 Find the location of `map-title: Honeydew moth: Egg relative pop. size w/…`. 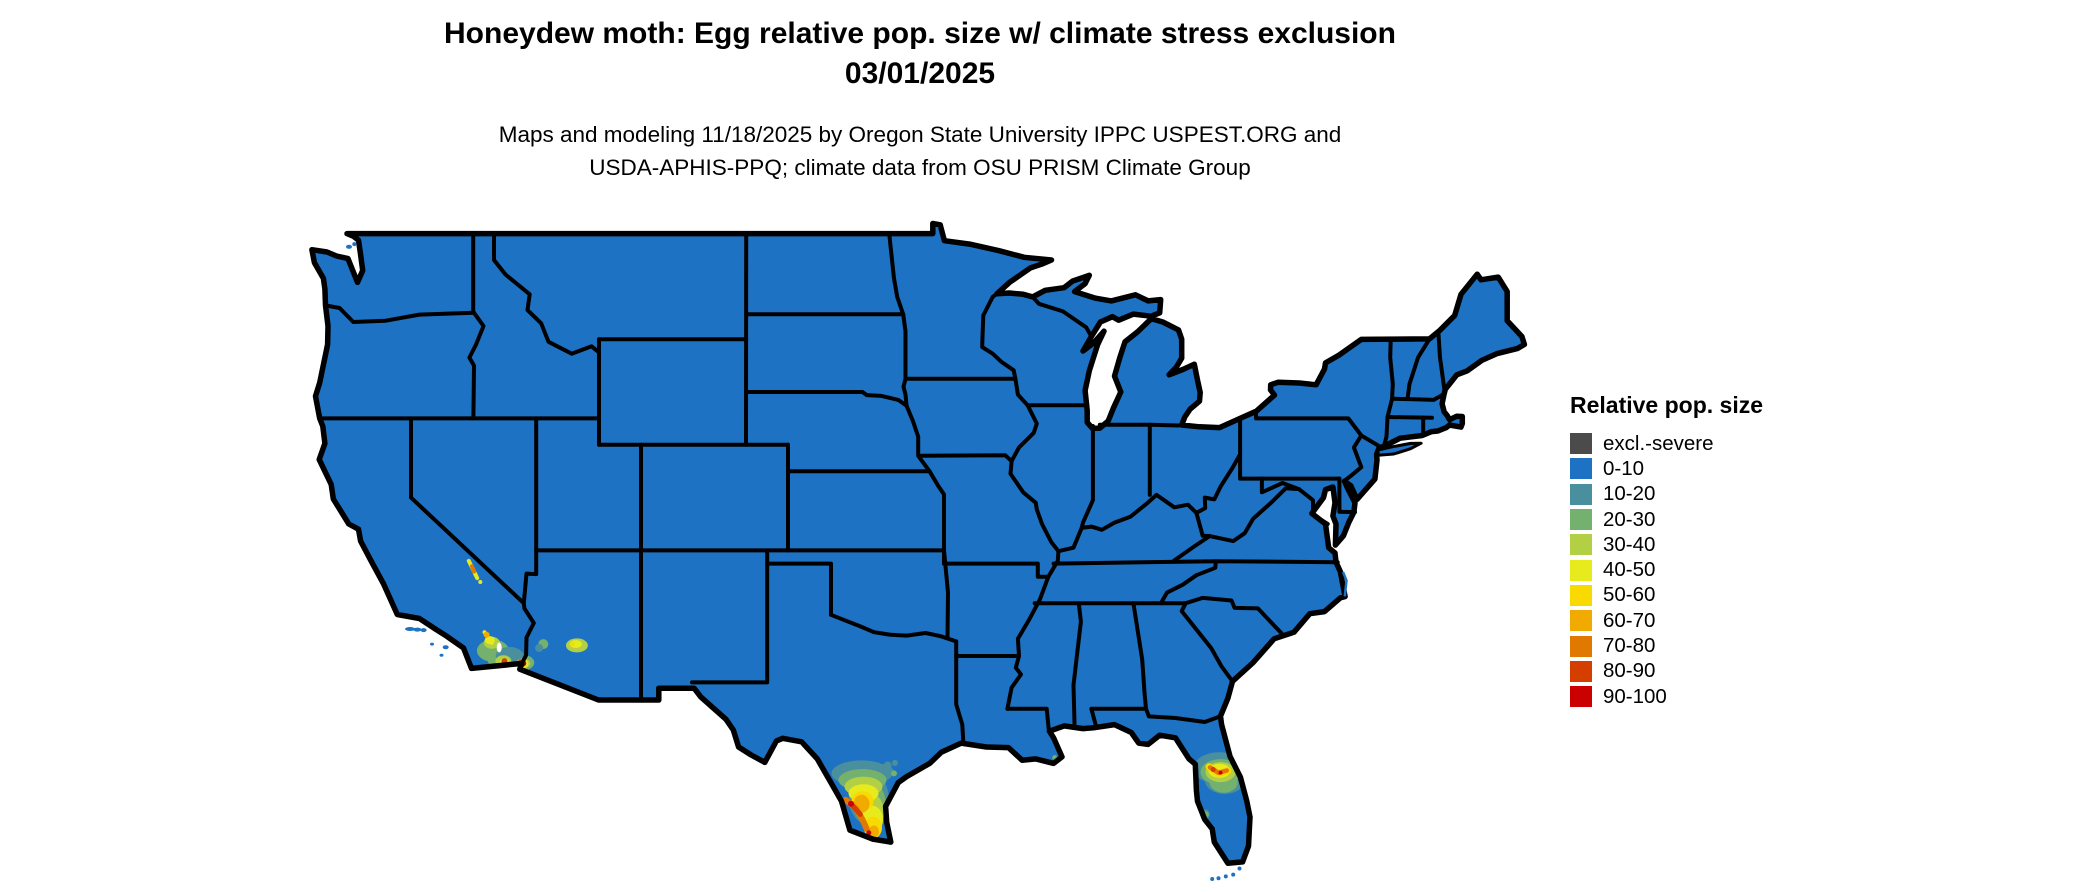

map-title: Honeydew moth: Egg relative pop. size w/… is located at coordinates (920, 33).